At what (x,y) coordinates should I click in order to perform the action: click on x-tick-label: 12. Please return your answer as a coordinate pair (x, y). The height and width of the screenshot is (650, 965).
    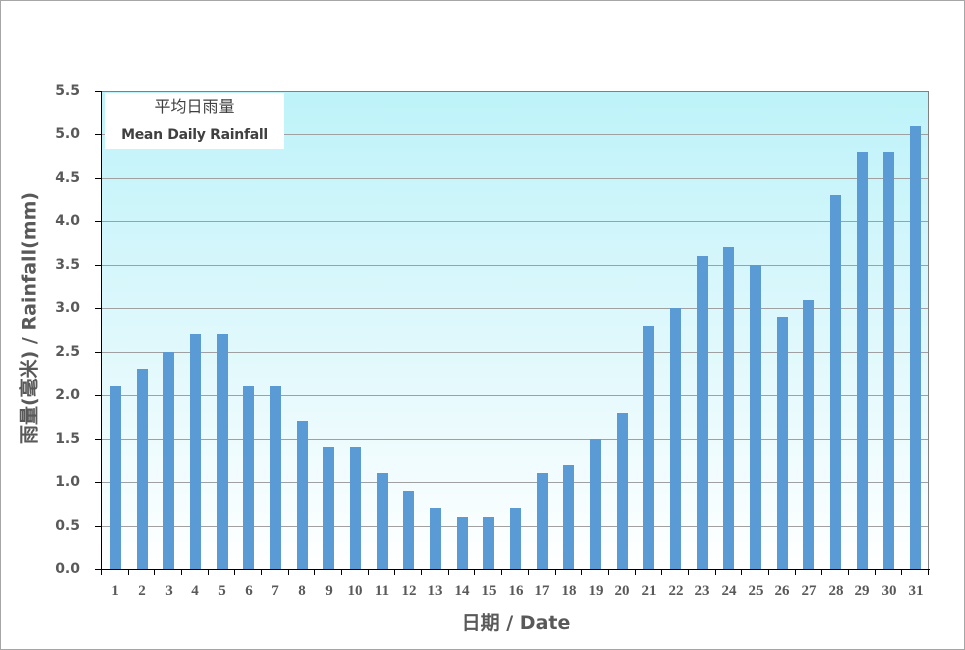
    Looking at the image, I should click on (409, 591).